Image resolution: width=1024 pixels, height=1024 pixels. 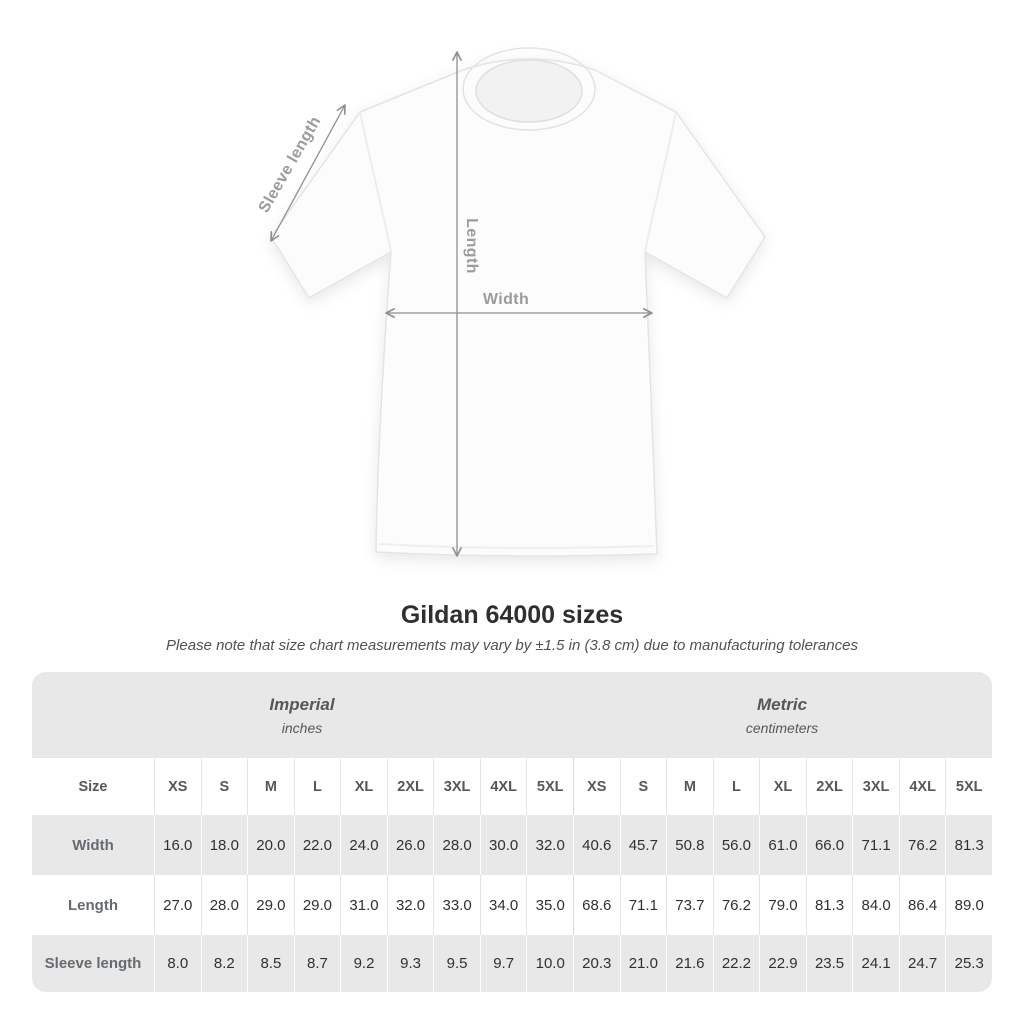 I want to click on metric-size-header: XS, so click(x=596, y=786).